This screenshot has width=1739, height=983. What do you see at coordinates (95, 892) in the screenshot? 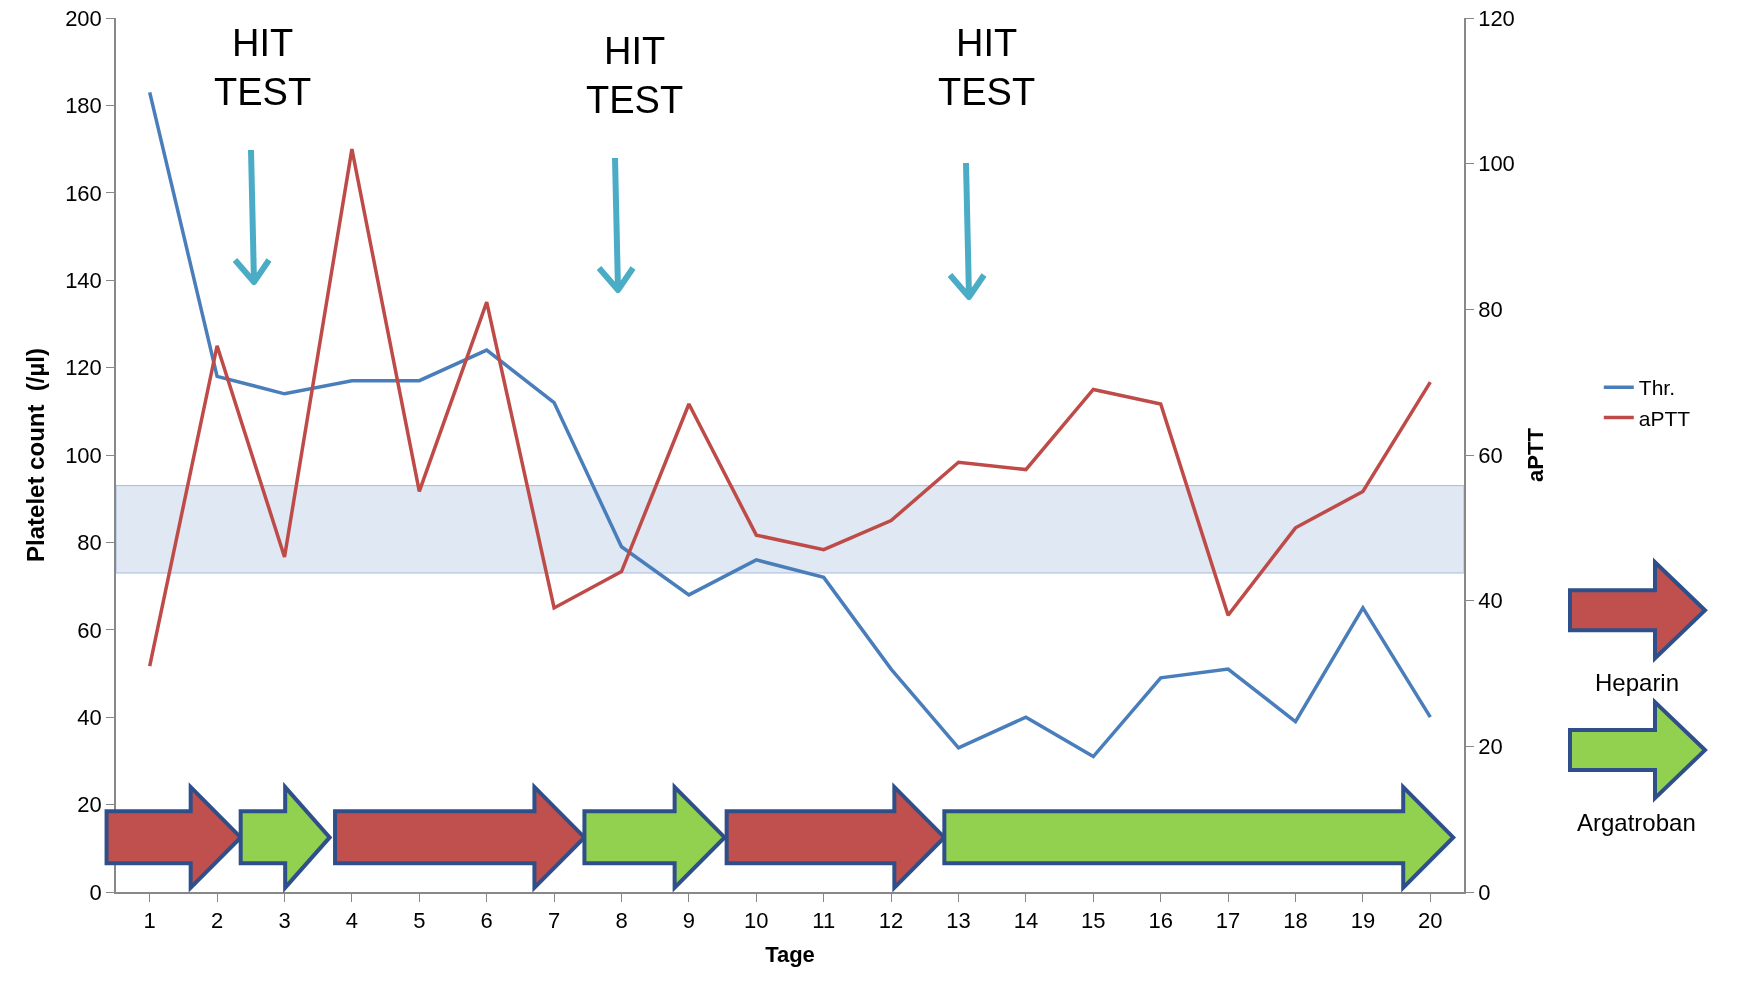
I see `y-tick-label: 0` at bounding box center [95, 892].